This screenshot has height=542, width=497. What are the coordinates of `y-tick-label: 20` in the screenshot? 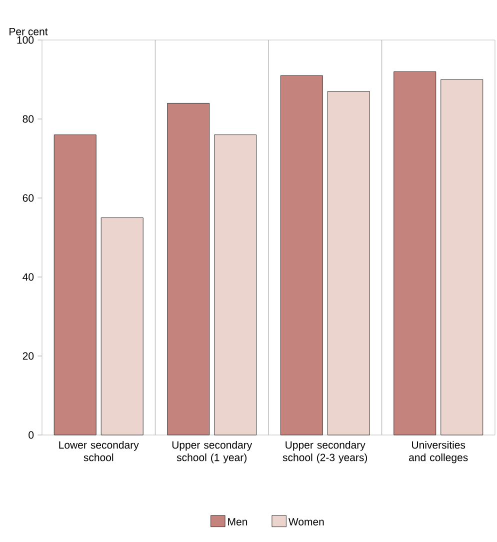 It's located at (28, 356).